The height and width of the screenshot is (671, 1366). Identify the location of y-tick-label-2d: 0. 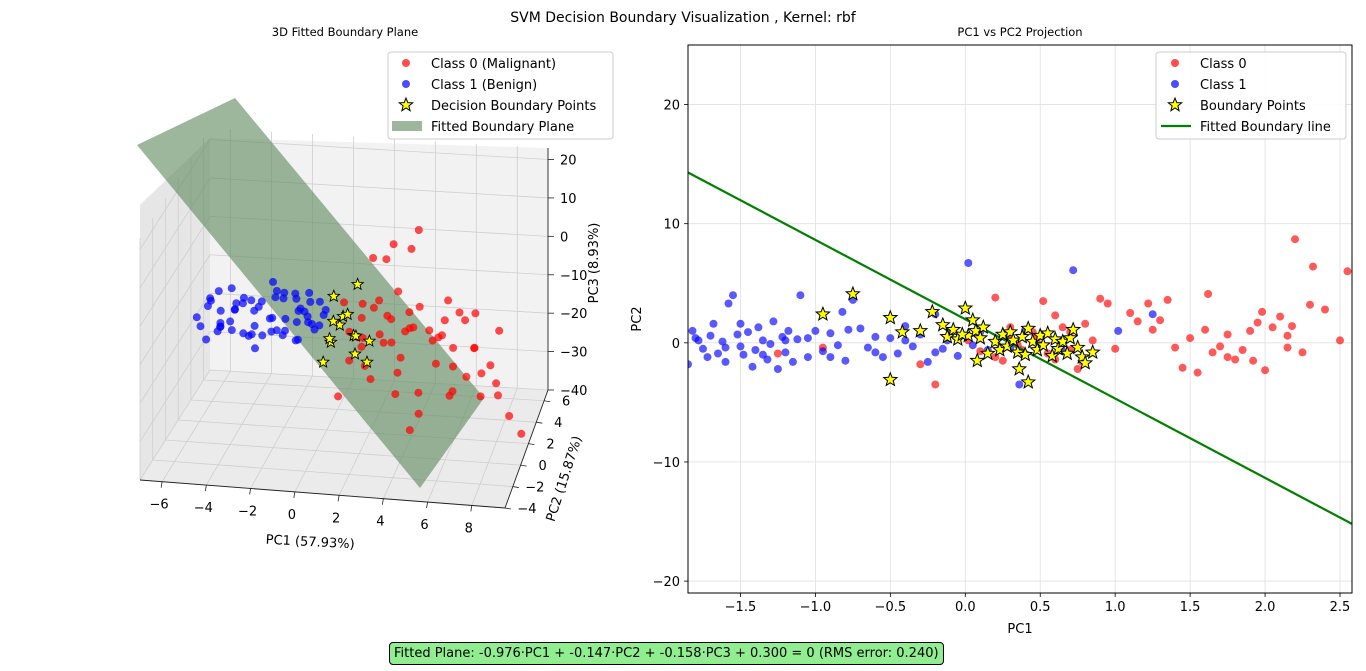
(676, 344).